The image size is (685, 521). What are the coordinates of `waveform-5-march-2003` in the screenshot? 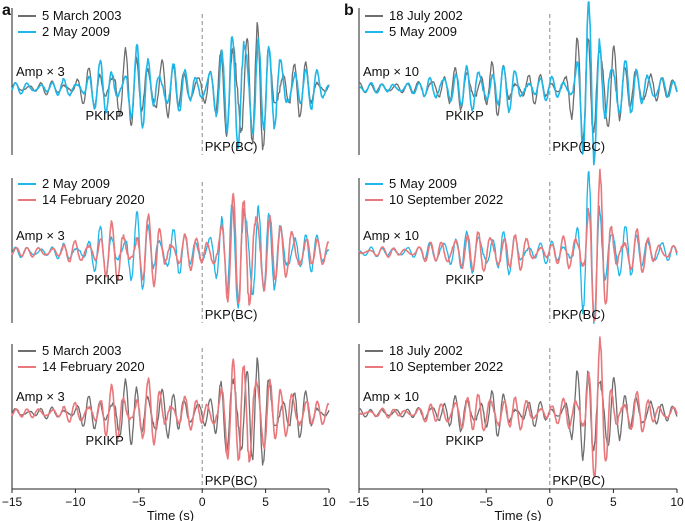 It's located at (170, 411).